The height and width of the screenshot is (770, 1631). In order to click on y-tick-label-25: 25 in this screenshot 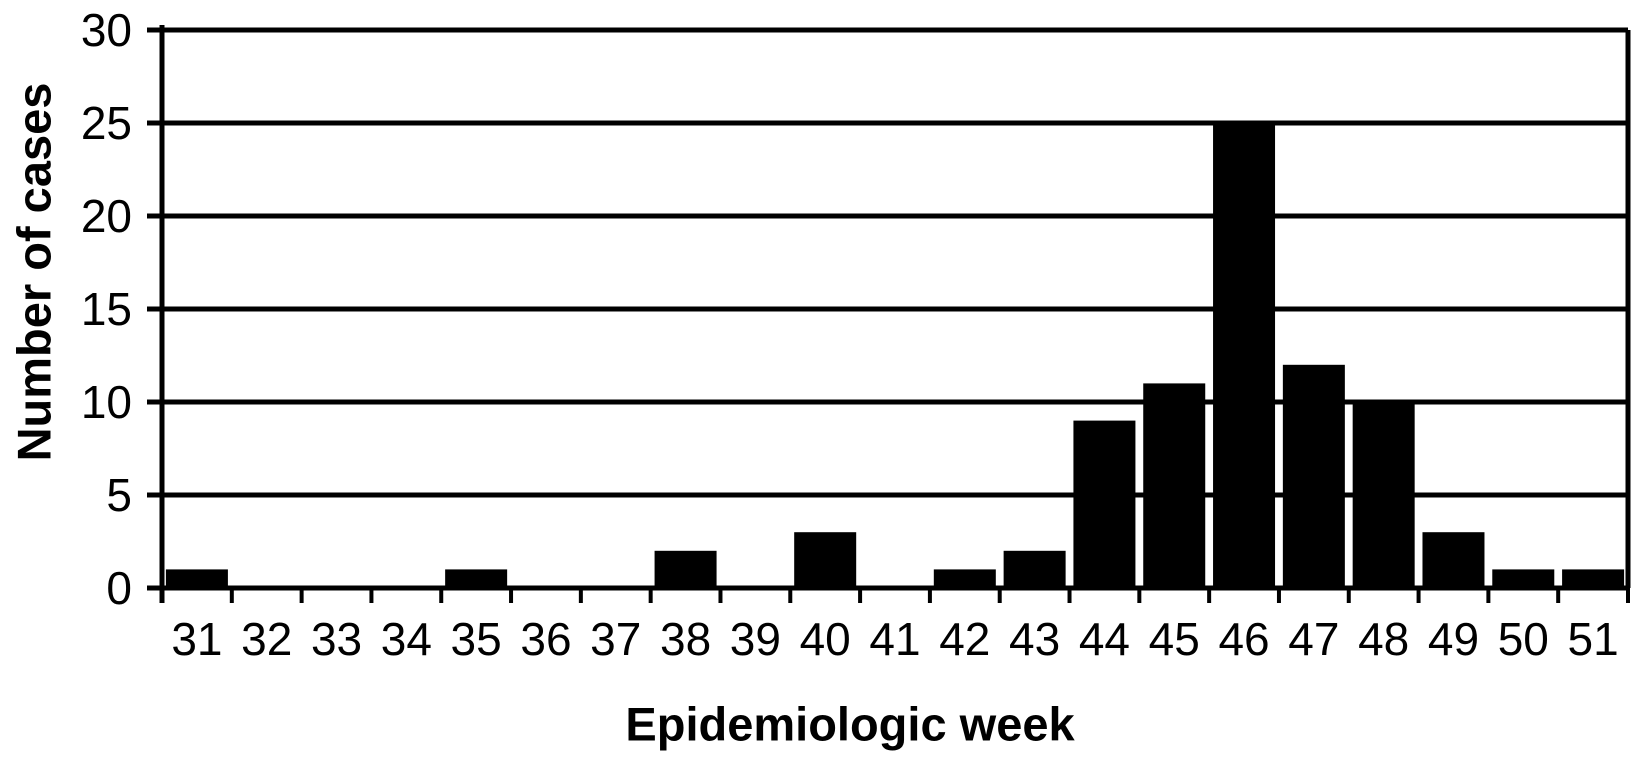, I will do `click(106, 123)`.